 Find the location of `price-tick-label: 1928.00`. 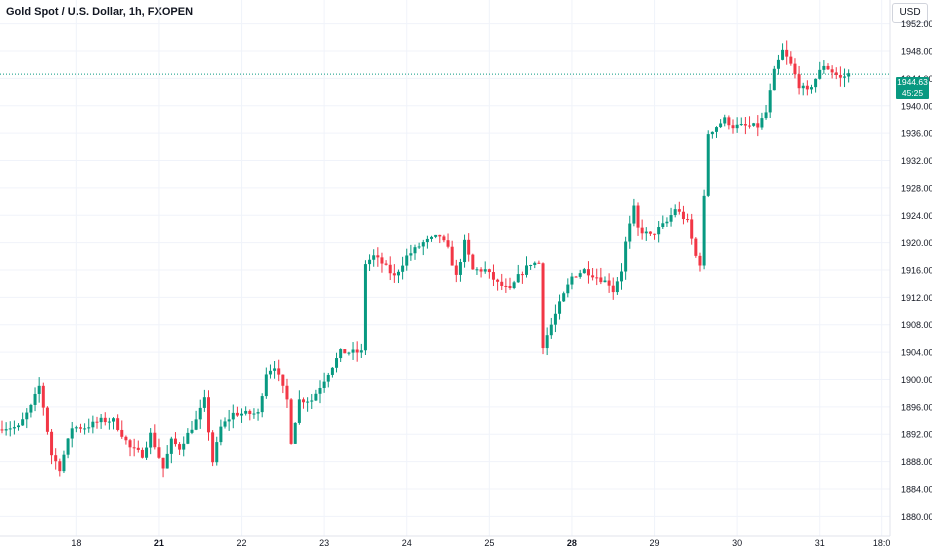

price-tick-label: 1928.00 is located at coordinates (916, 188).